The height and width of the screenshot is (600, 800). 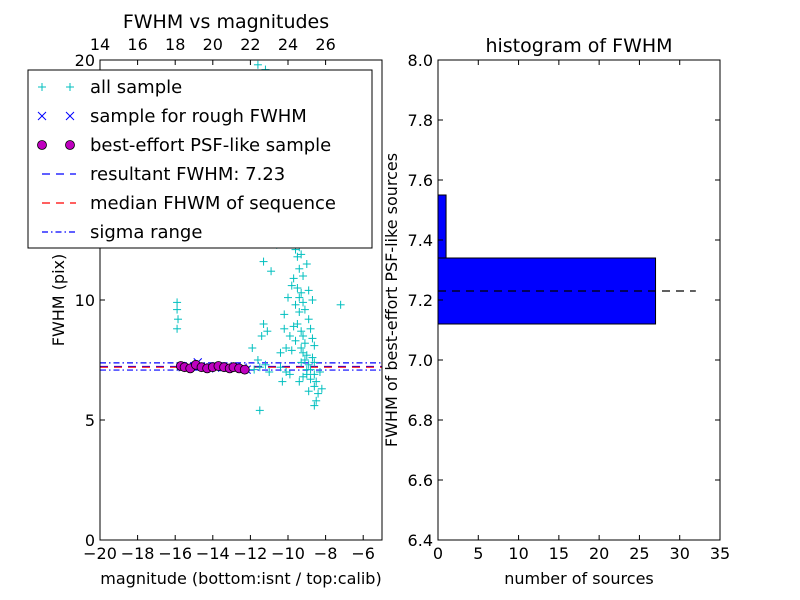 I want to click on x-tick-label: −20, so click(x=100, y=553).